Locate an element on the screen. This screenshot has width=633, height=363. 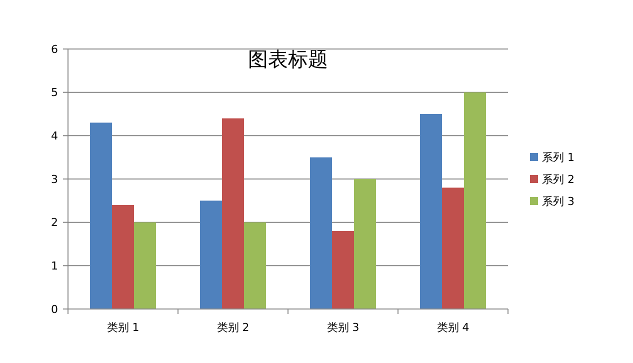
y-tick-label: 6 is located at coordinates (54, 49).